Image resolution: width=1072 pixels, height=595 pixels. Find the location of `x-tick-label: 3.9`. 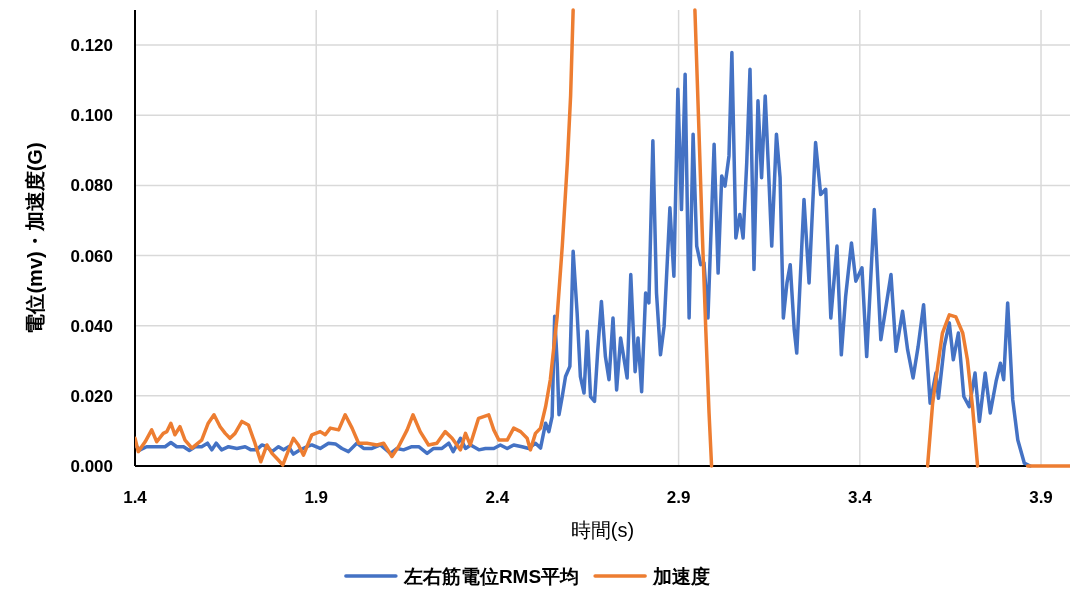

x-tick-label: 3.9 is located at coordinates (1041, 497).